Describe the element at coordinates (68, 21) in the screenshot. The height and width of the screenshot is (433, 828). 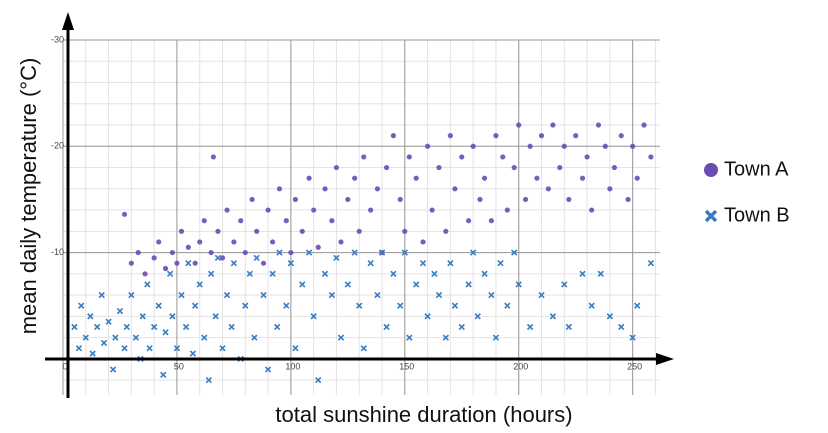
I see `y-axis-arrow` at that location.